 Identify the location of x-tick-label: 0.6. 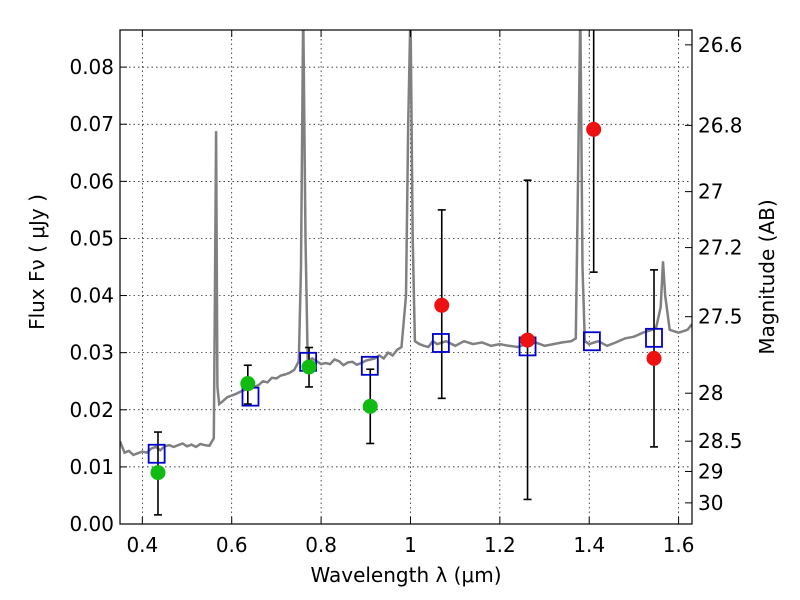
(232, 545).